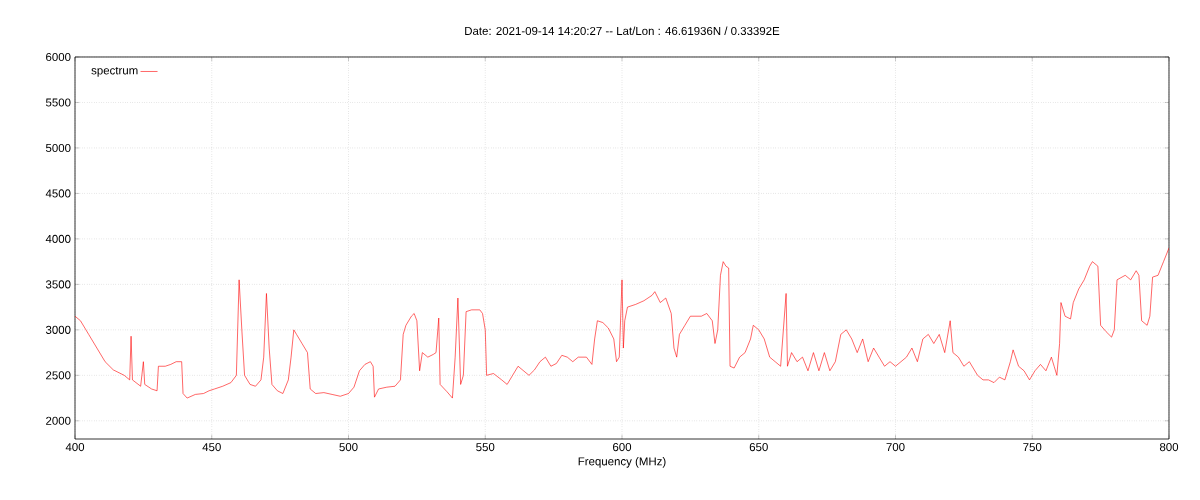 This screenshot has width=1200, height=500. What do you see at coordinates (58, 375) in the screenshot?
I see `y-tick-label: 2500` at bounding box center [58, 375].